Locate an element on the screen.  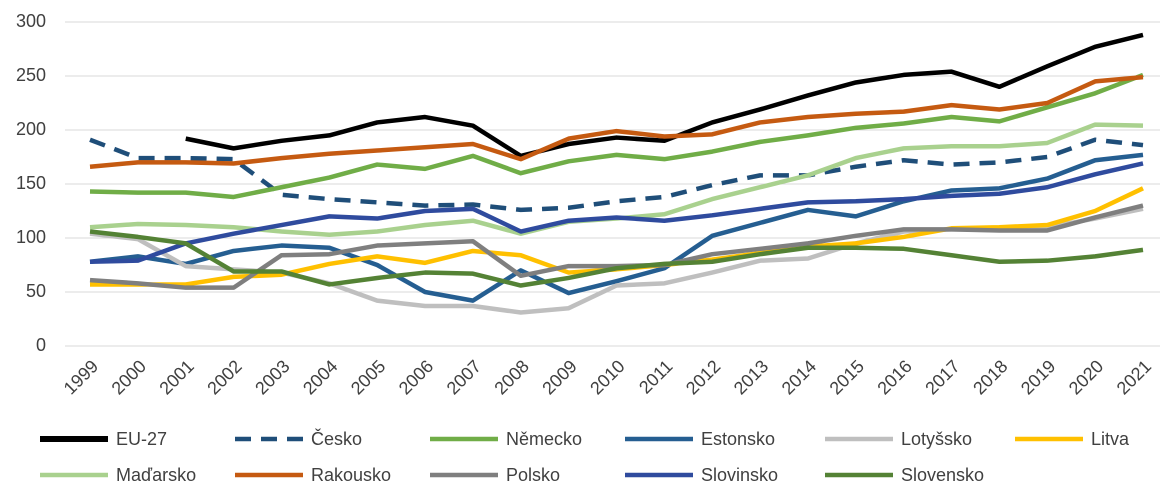
x-tick-label: 2021 is located at coordinates (1134, 377).